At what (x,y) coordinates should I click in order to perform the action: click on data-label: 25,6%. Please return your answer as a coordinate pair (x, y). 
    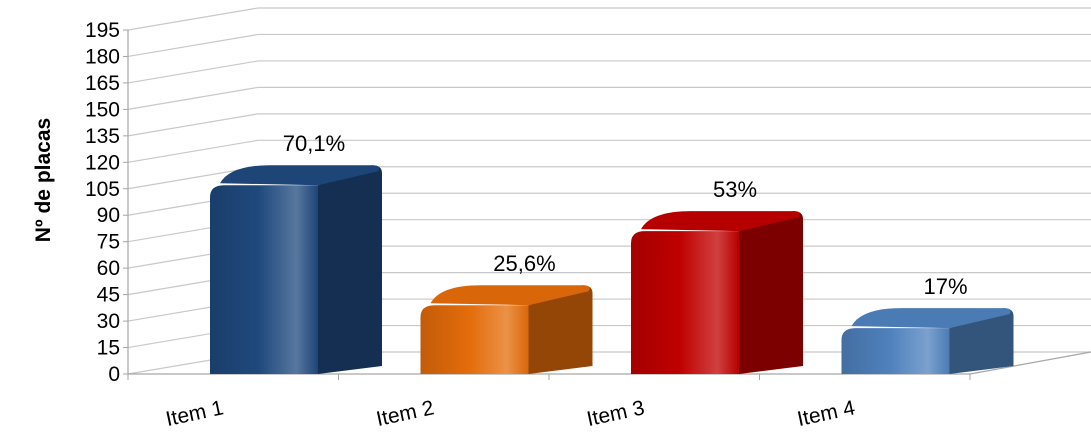
    Looking at the image, I should click on (524, 263).